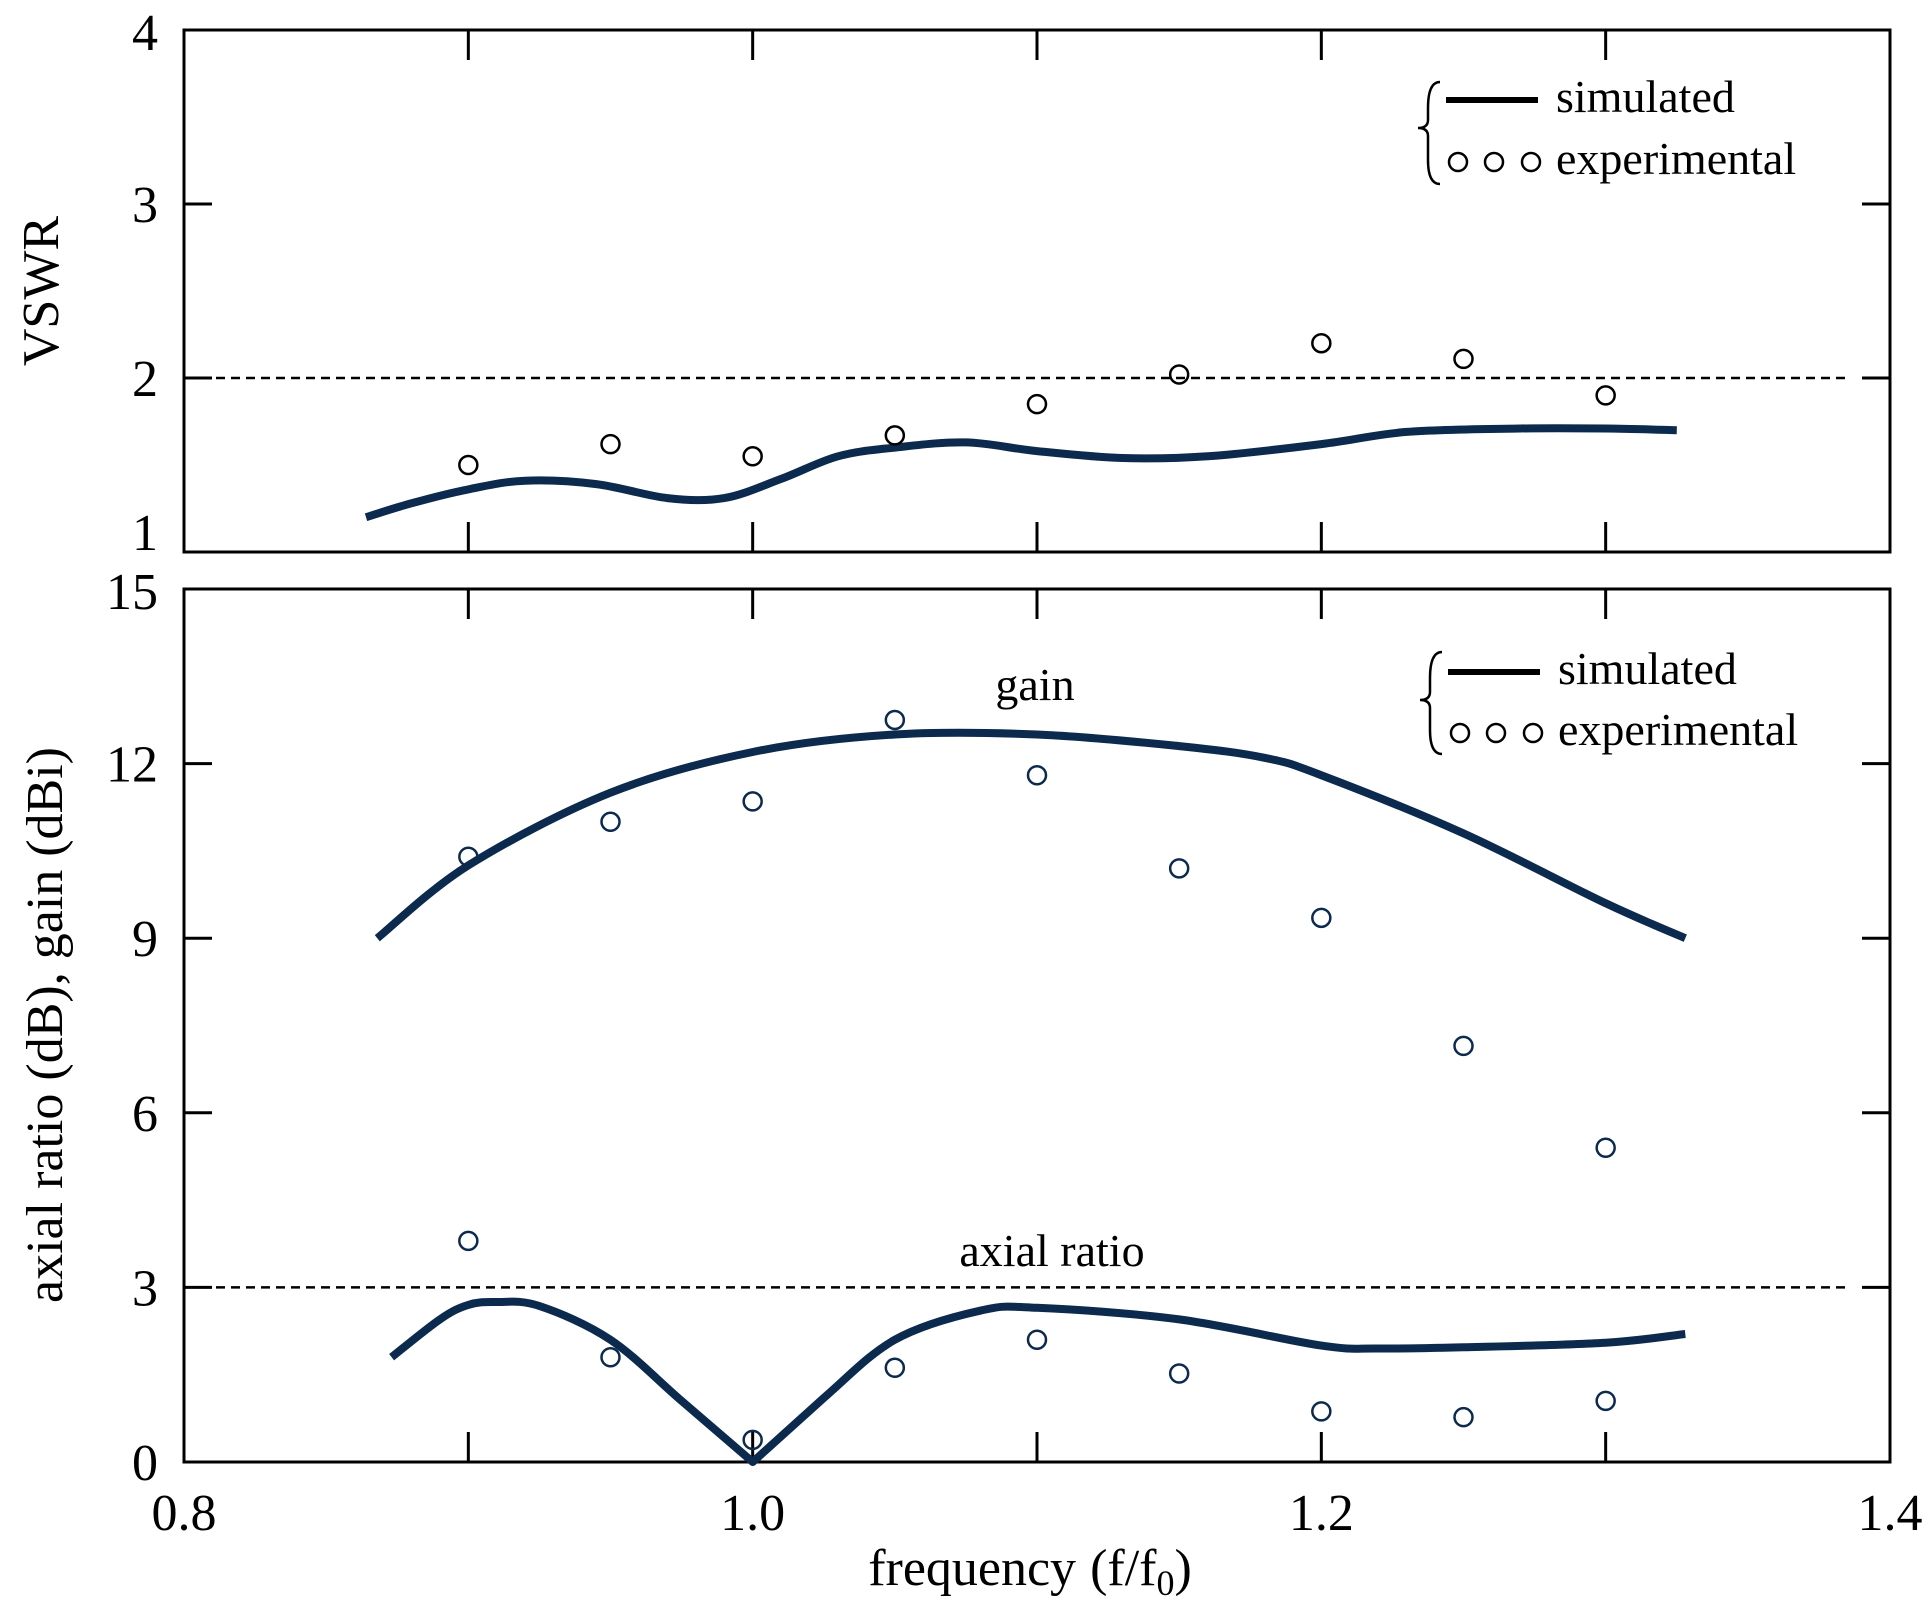 Image resolution: width=1930 pixels, height=1609 pixels. What do you see at coordinates (145, 1463) in the screenshot?
I see `y-tick-label: 0` at bounding box center [145, 1463].